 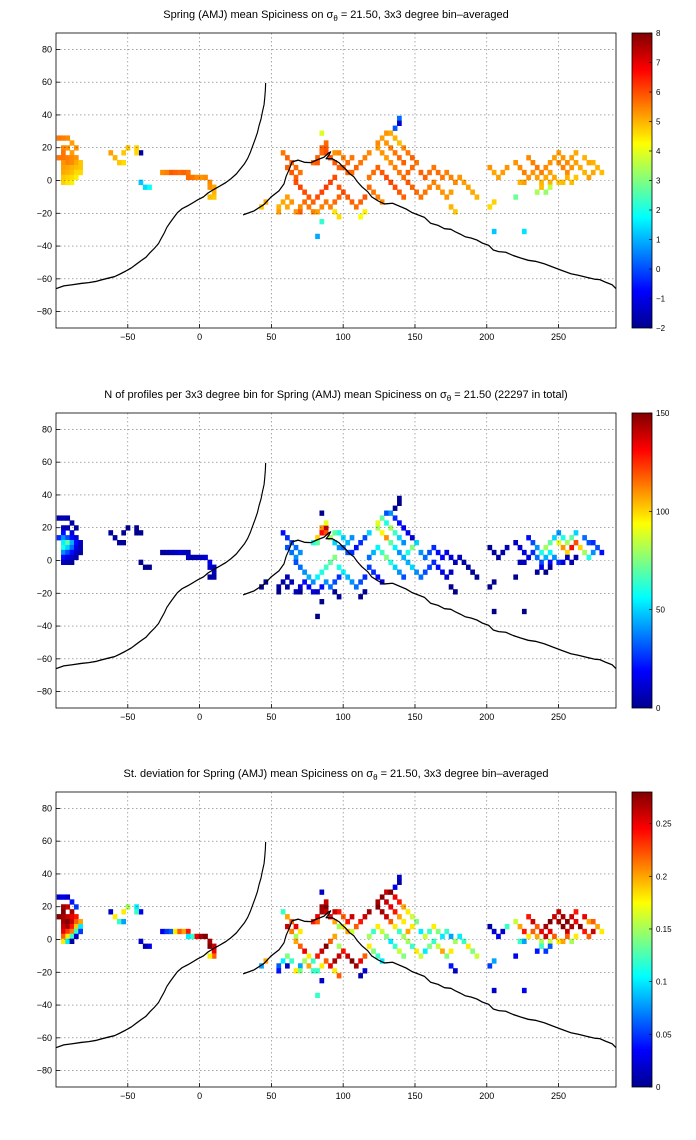 I want to click on heatmap-cells, so click(x=330, y=936).